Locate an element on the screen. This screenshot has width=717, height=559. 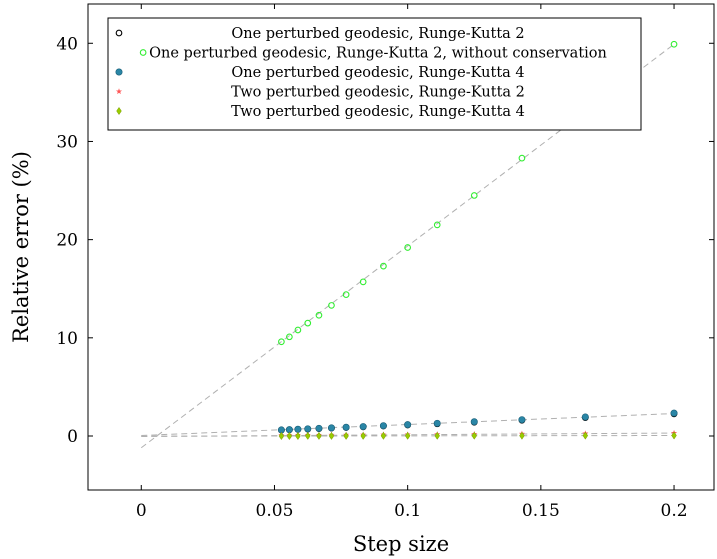
y-tick-label: 20 is located at coordinates (67, 241).